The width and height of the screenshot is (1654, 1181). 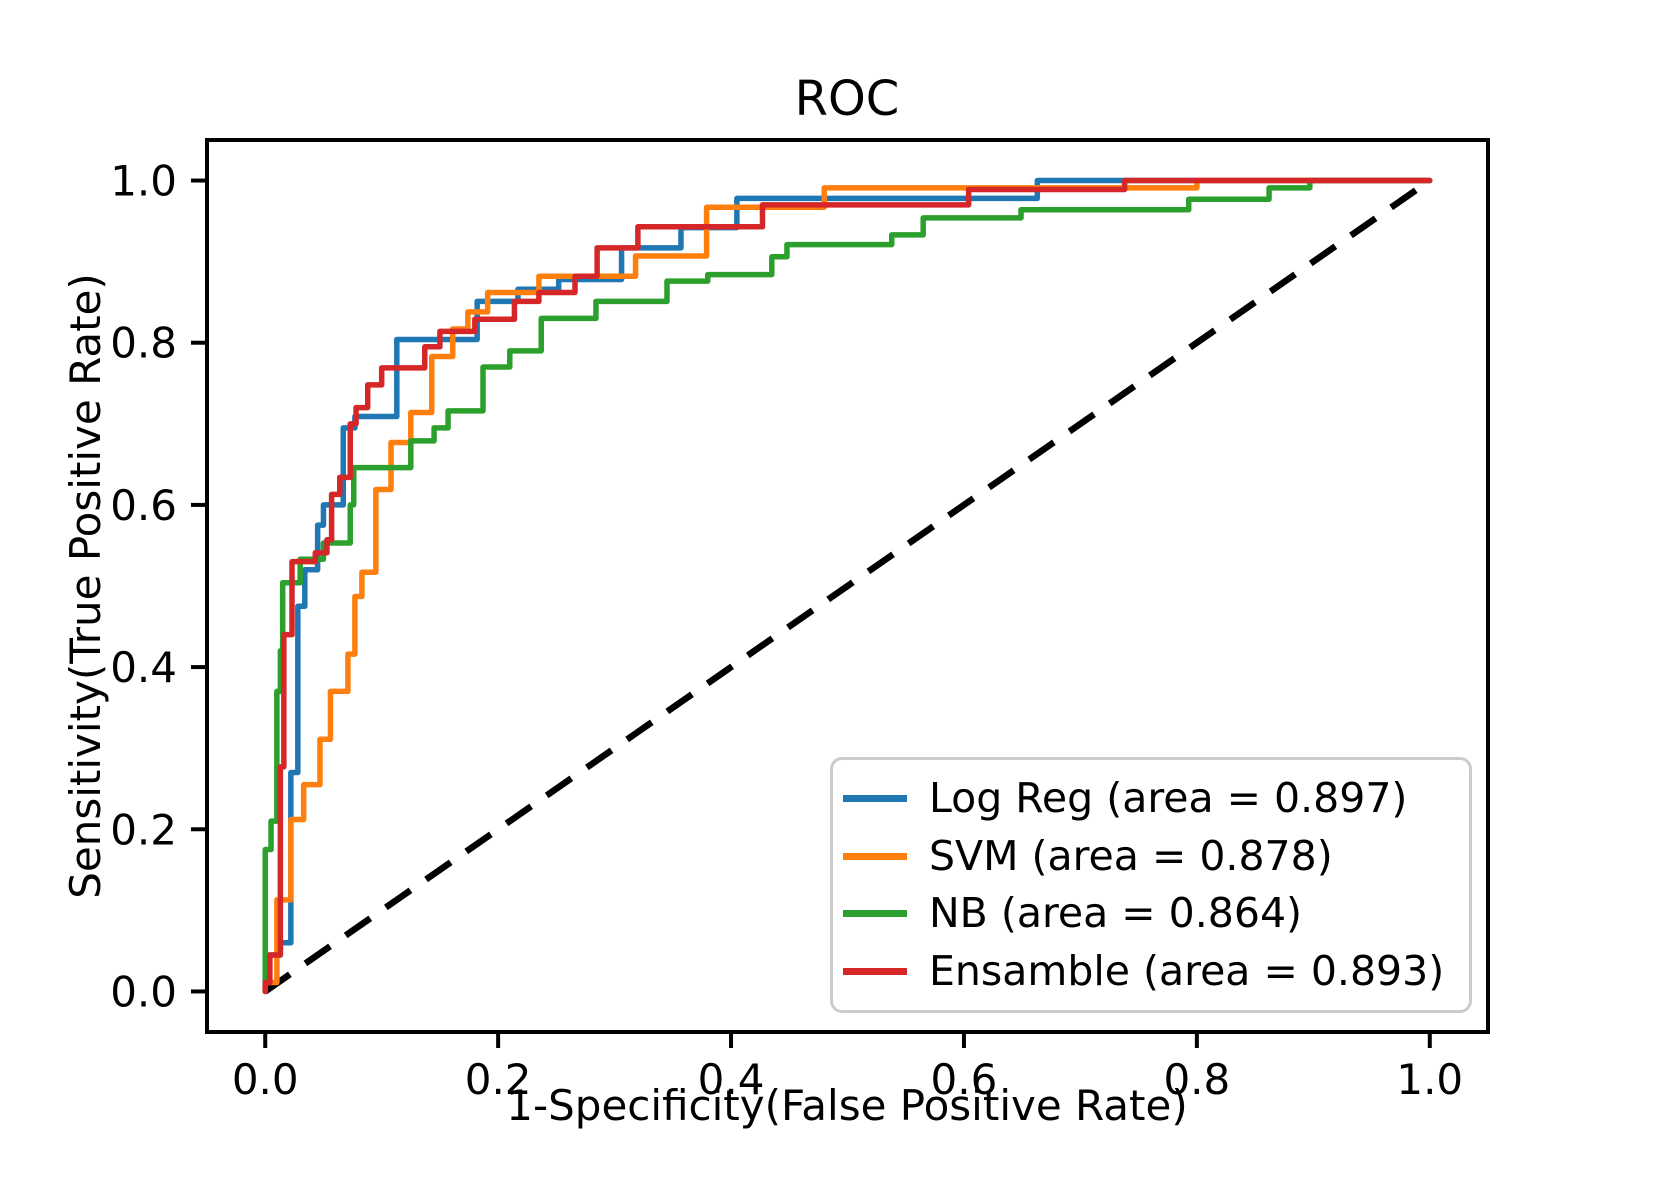 What do you see at coordinates (143, 505) in the screenshot?
I see `y-tick-label-0.6: 0.6` at bounding box center [143, 505].